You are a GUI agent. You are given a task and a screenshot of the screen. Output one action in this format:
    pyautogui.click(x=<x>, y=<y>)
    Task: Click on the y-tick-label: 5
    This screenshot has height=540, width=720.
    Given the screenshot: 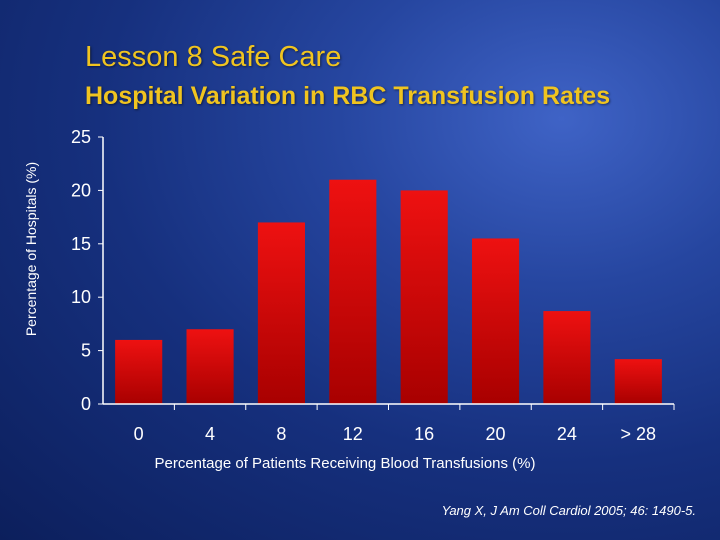 What is the action you would take?
    pyautogui.click(x=86, y=351)
    